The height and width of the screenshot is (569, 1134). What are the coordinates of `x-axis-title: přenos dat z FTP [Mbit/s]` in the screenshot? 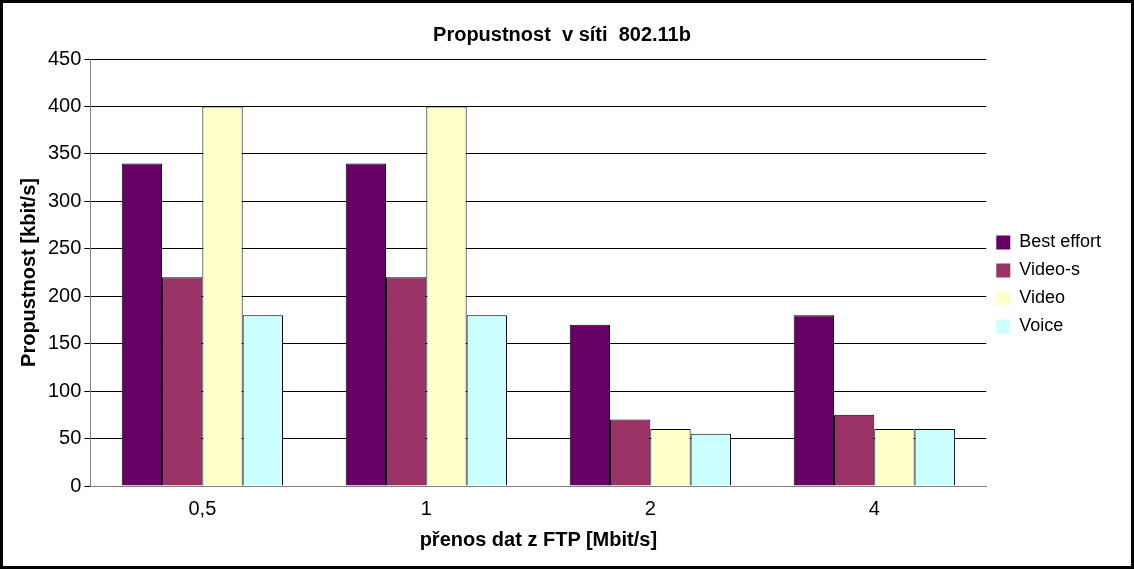 It's located at (538, 538).